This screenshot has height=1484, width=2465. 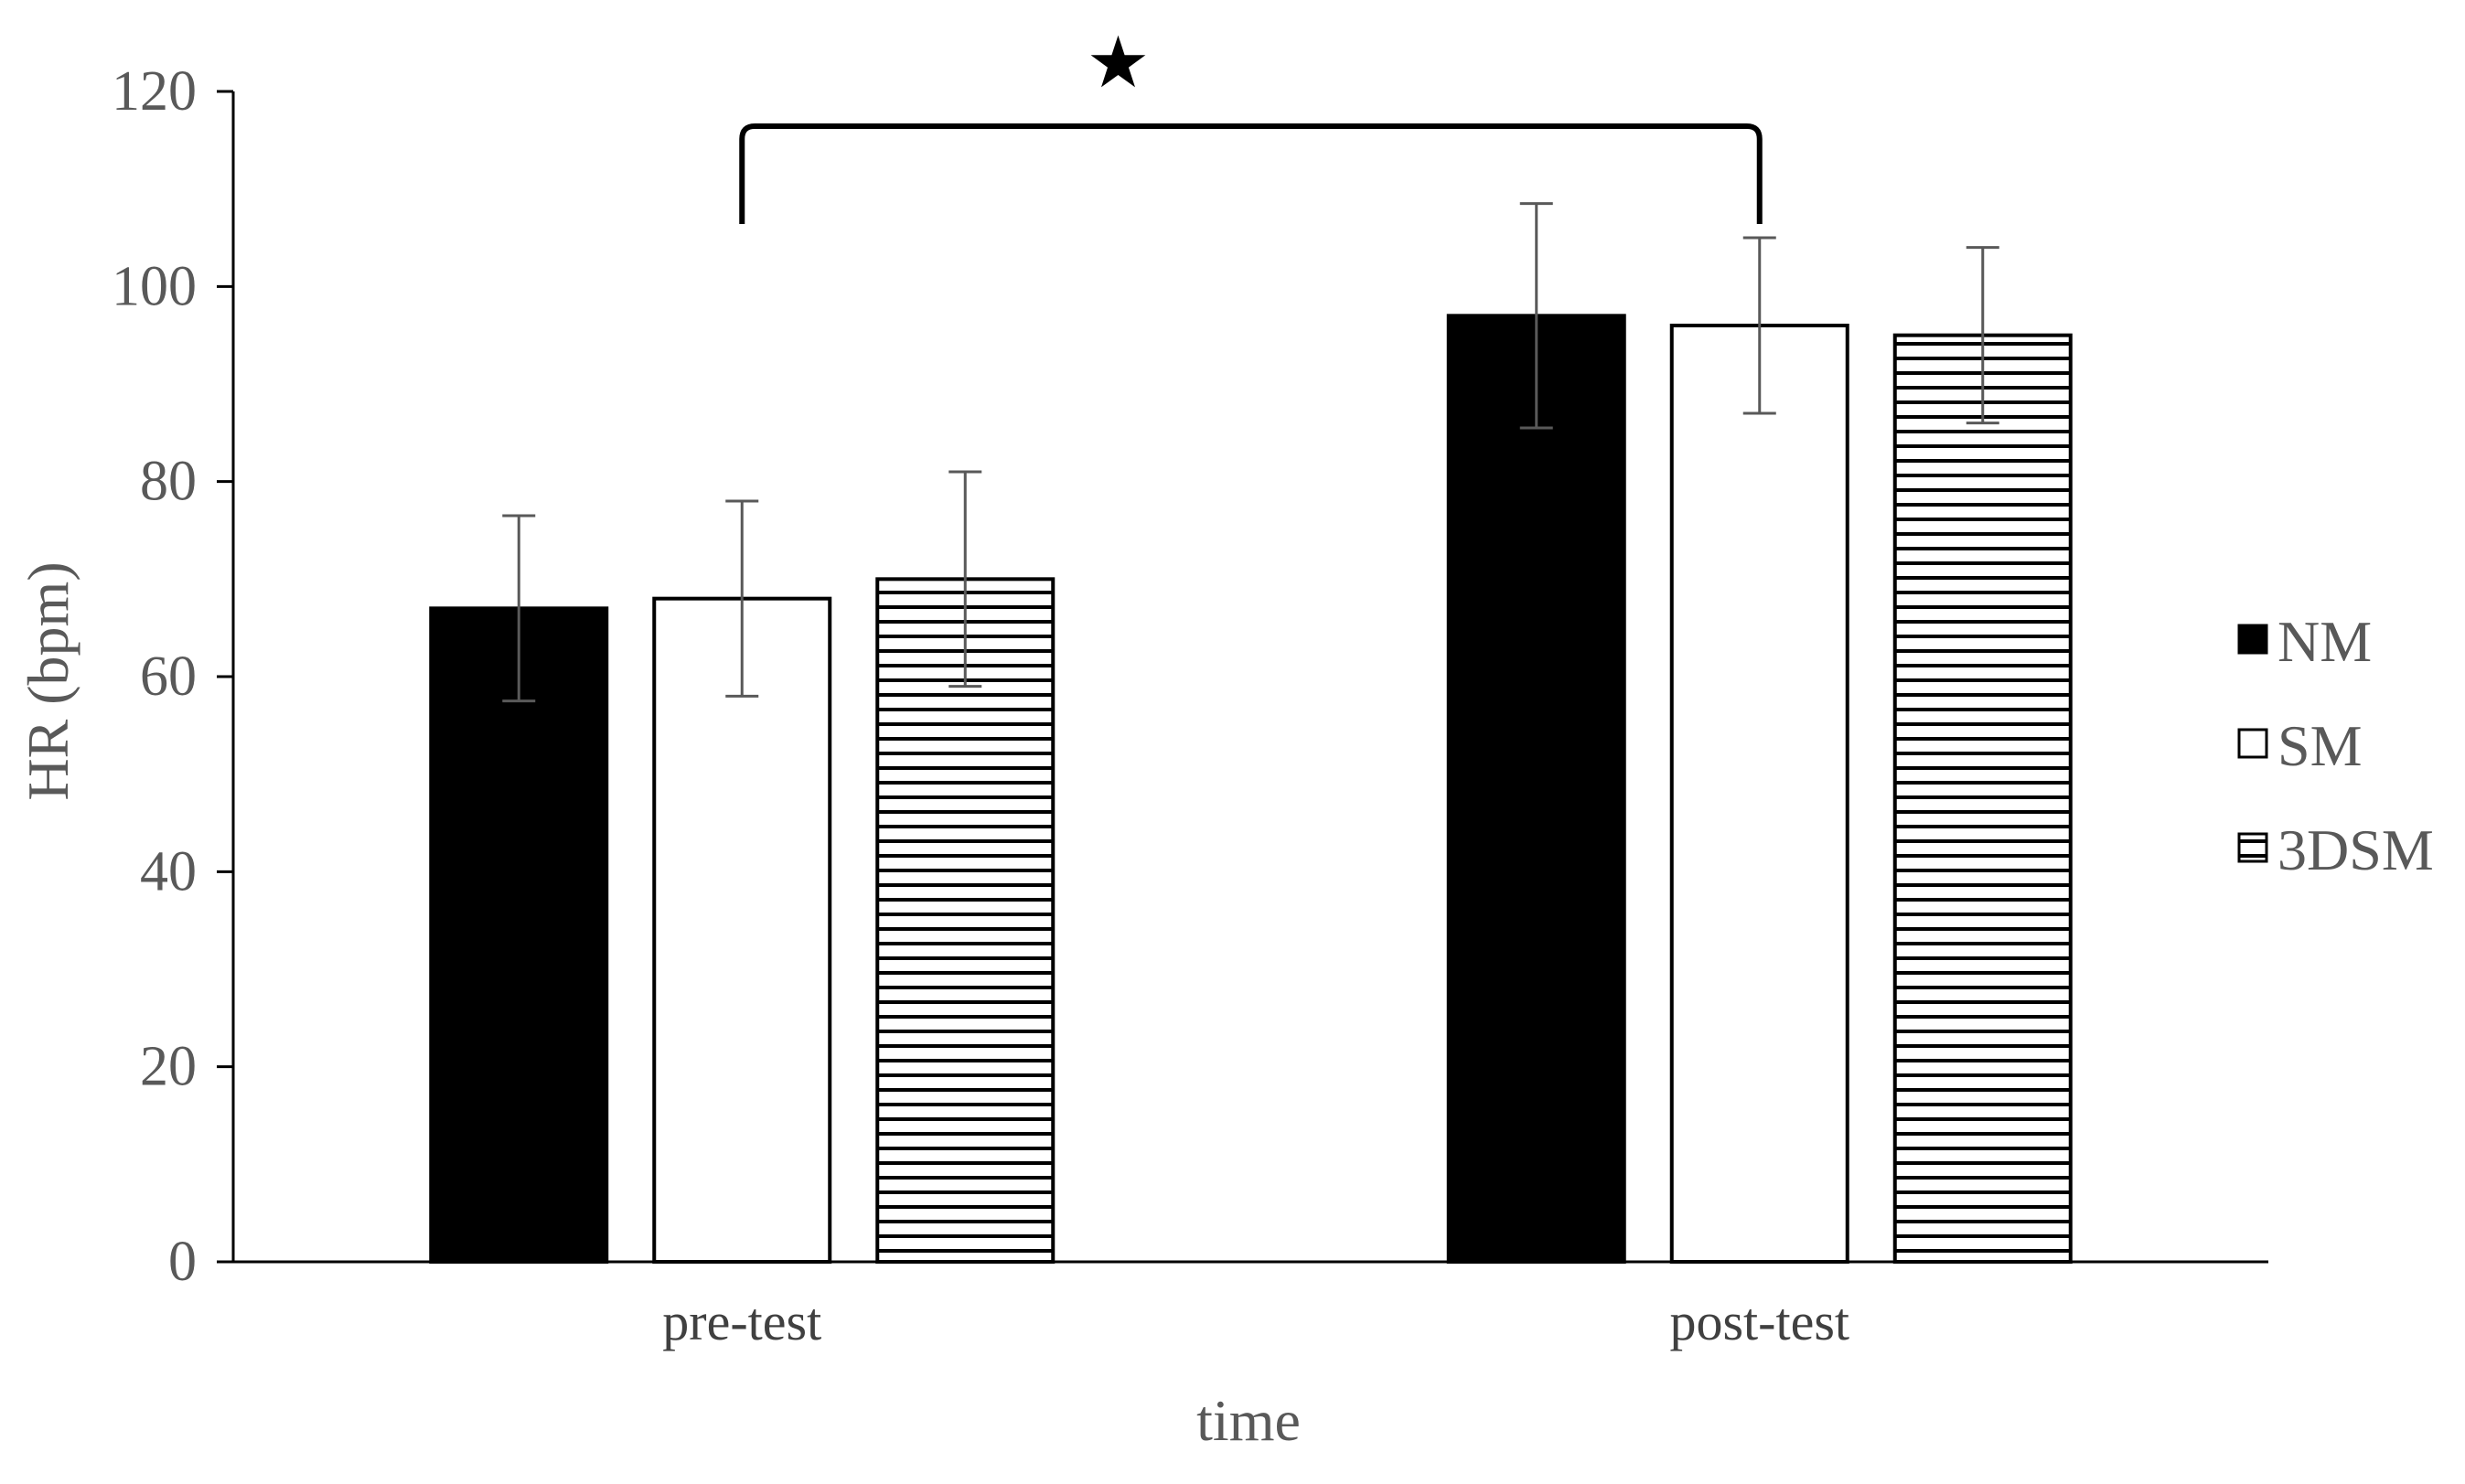 What do you see at coordinates (1119, 63) in the screenshot?
I see `significance-star: ★` at bounding box center [1119, 63].